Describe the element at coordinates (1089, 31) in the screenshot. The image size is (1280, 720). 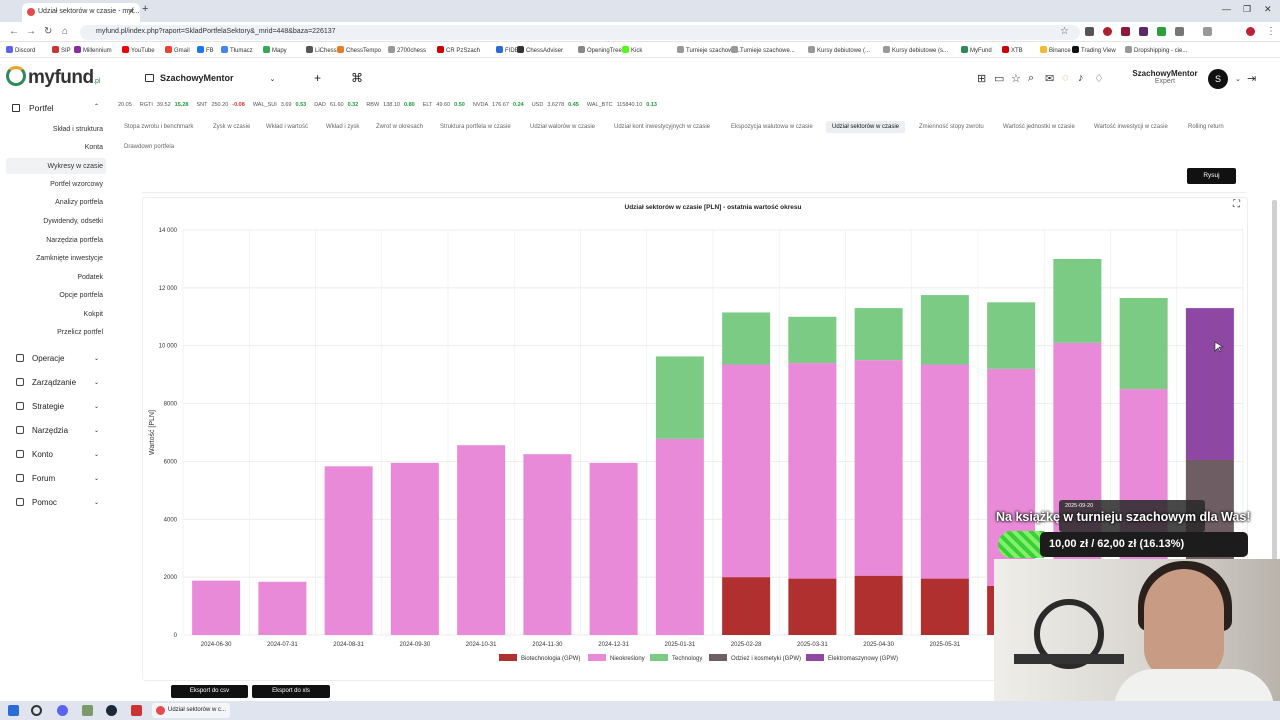
I see `gmail-extension-icon` at that location.